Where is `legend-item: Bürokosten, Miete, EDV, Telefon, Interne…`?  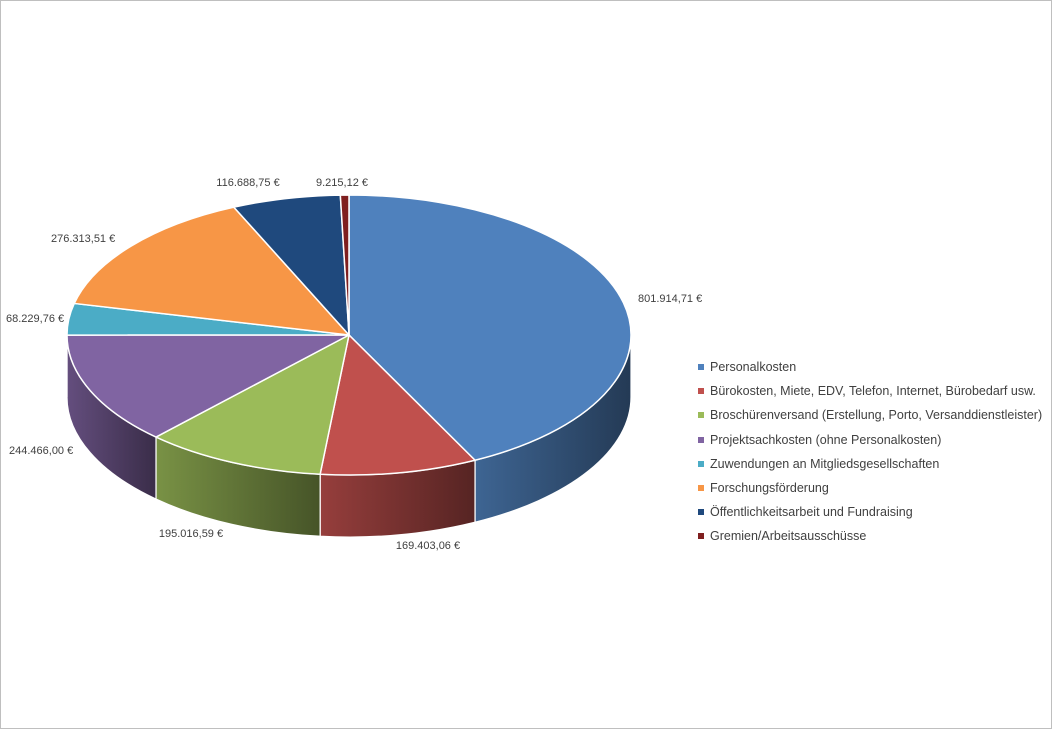
legend-item: Bürokosten, Miete, EDV, Telefon, Interne… is located at coordinates (870, 391).